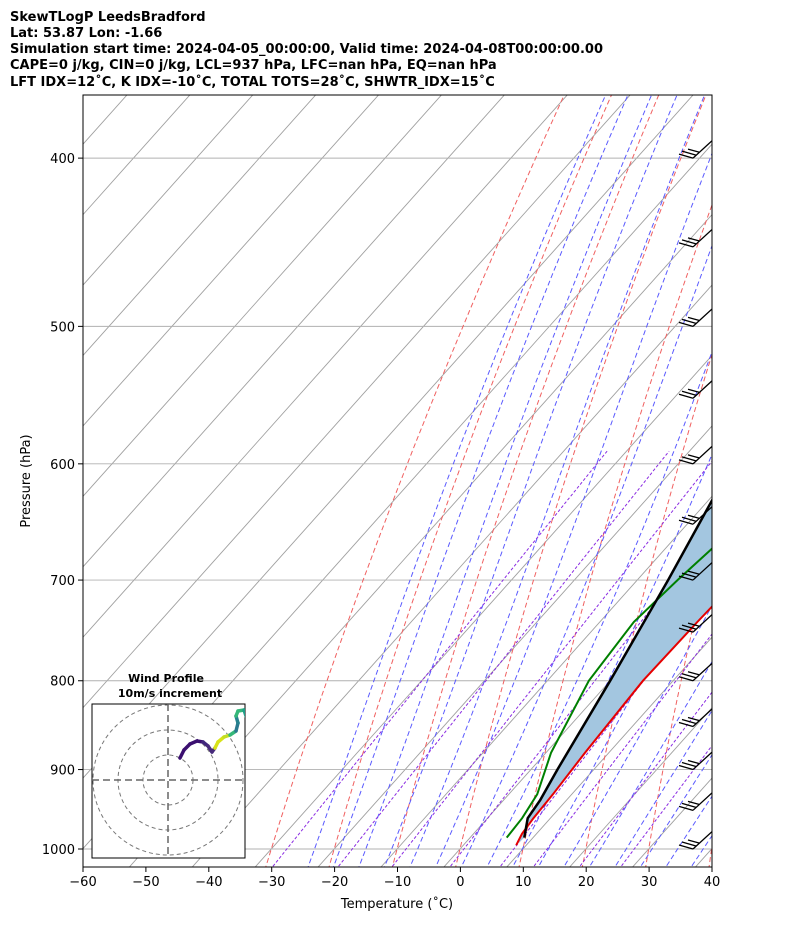 Image resolution: width=794 pixels, height=937 pixels. I want to click on y-tick-label: 500, so click(62, 327).